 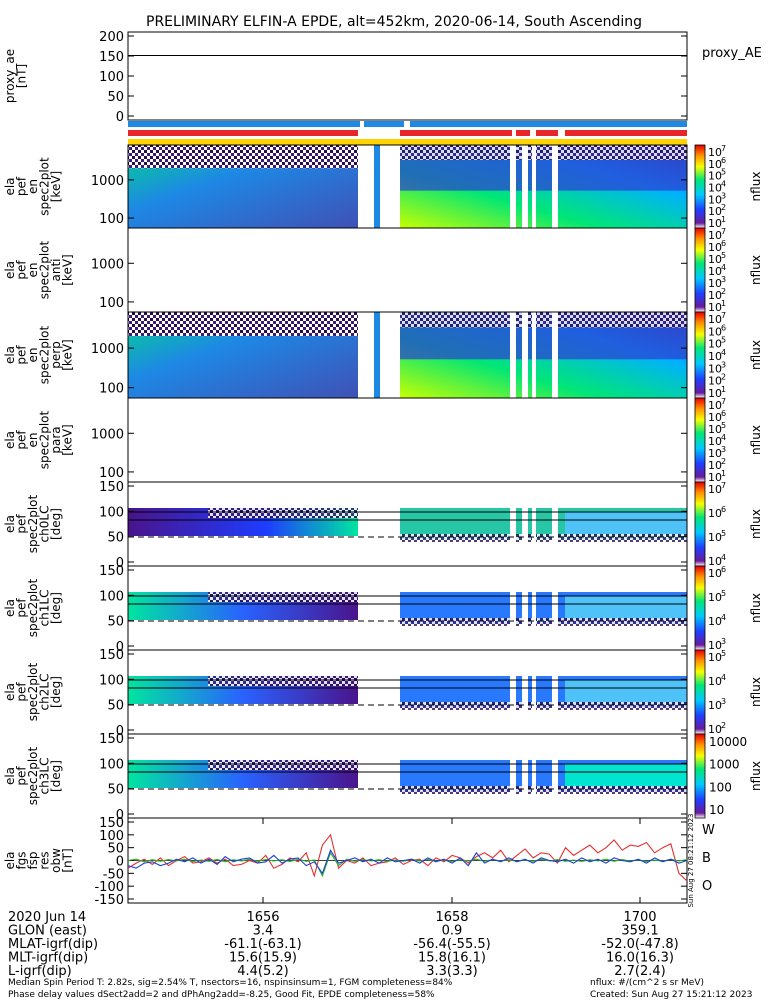 I want to click on panel-proxy_ae: 200 150 100 50 0 proxy_ae[nT] proxy_AE, so click(x=382, y=77).